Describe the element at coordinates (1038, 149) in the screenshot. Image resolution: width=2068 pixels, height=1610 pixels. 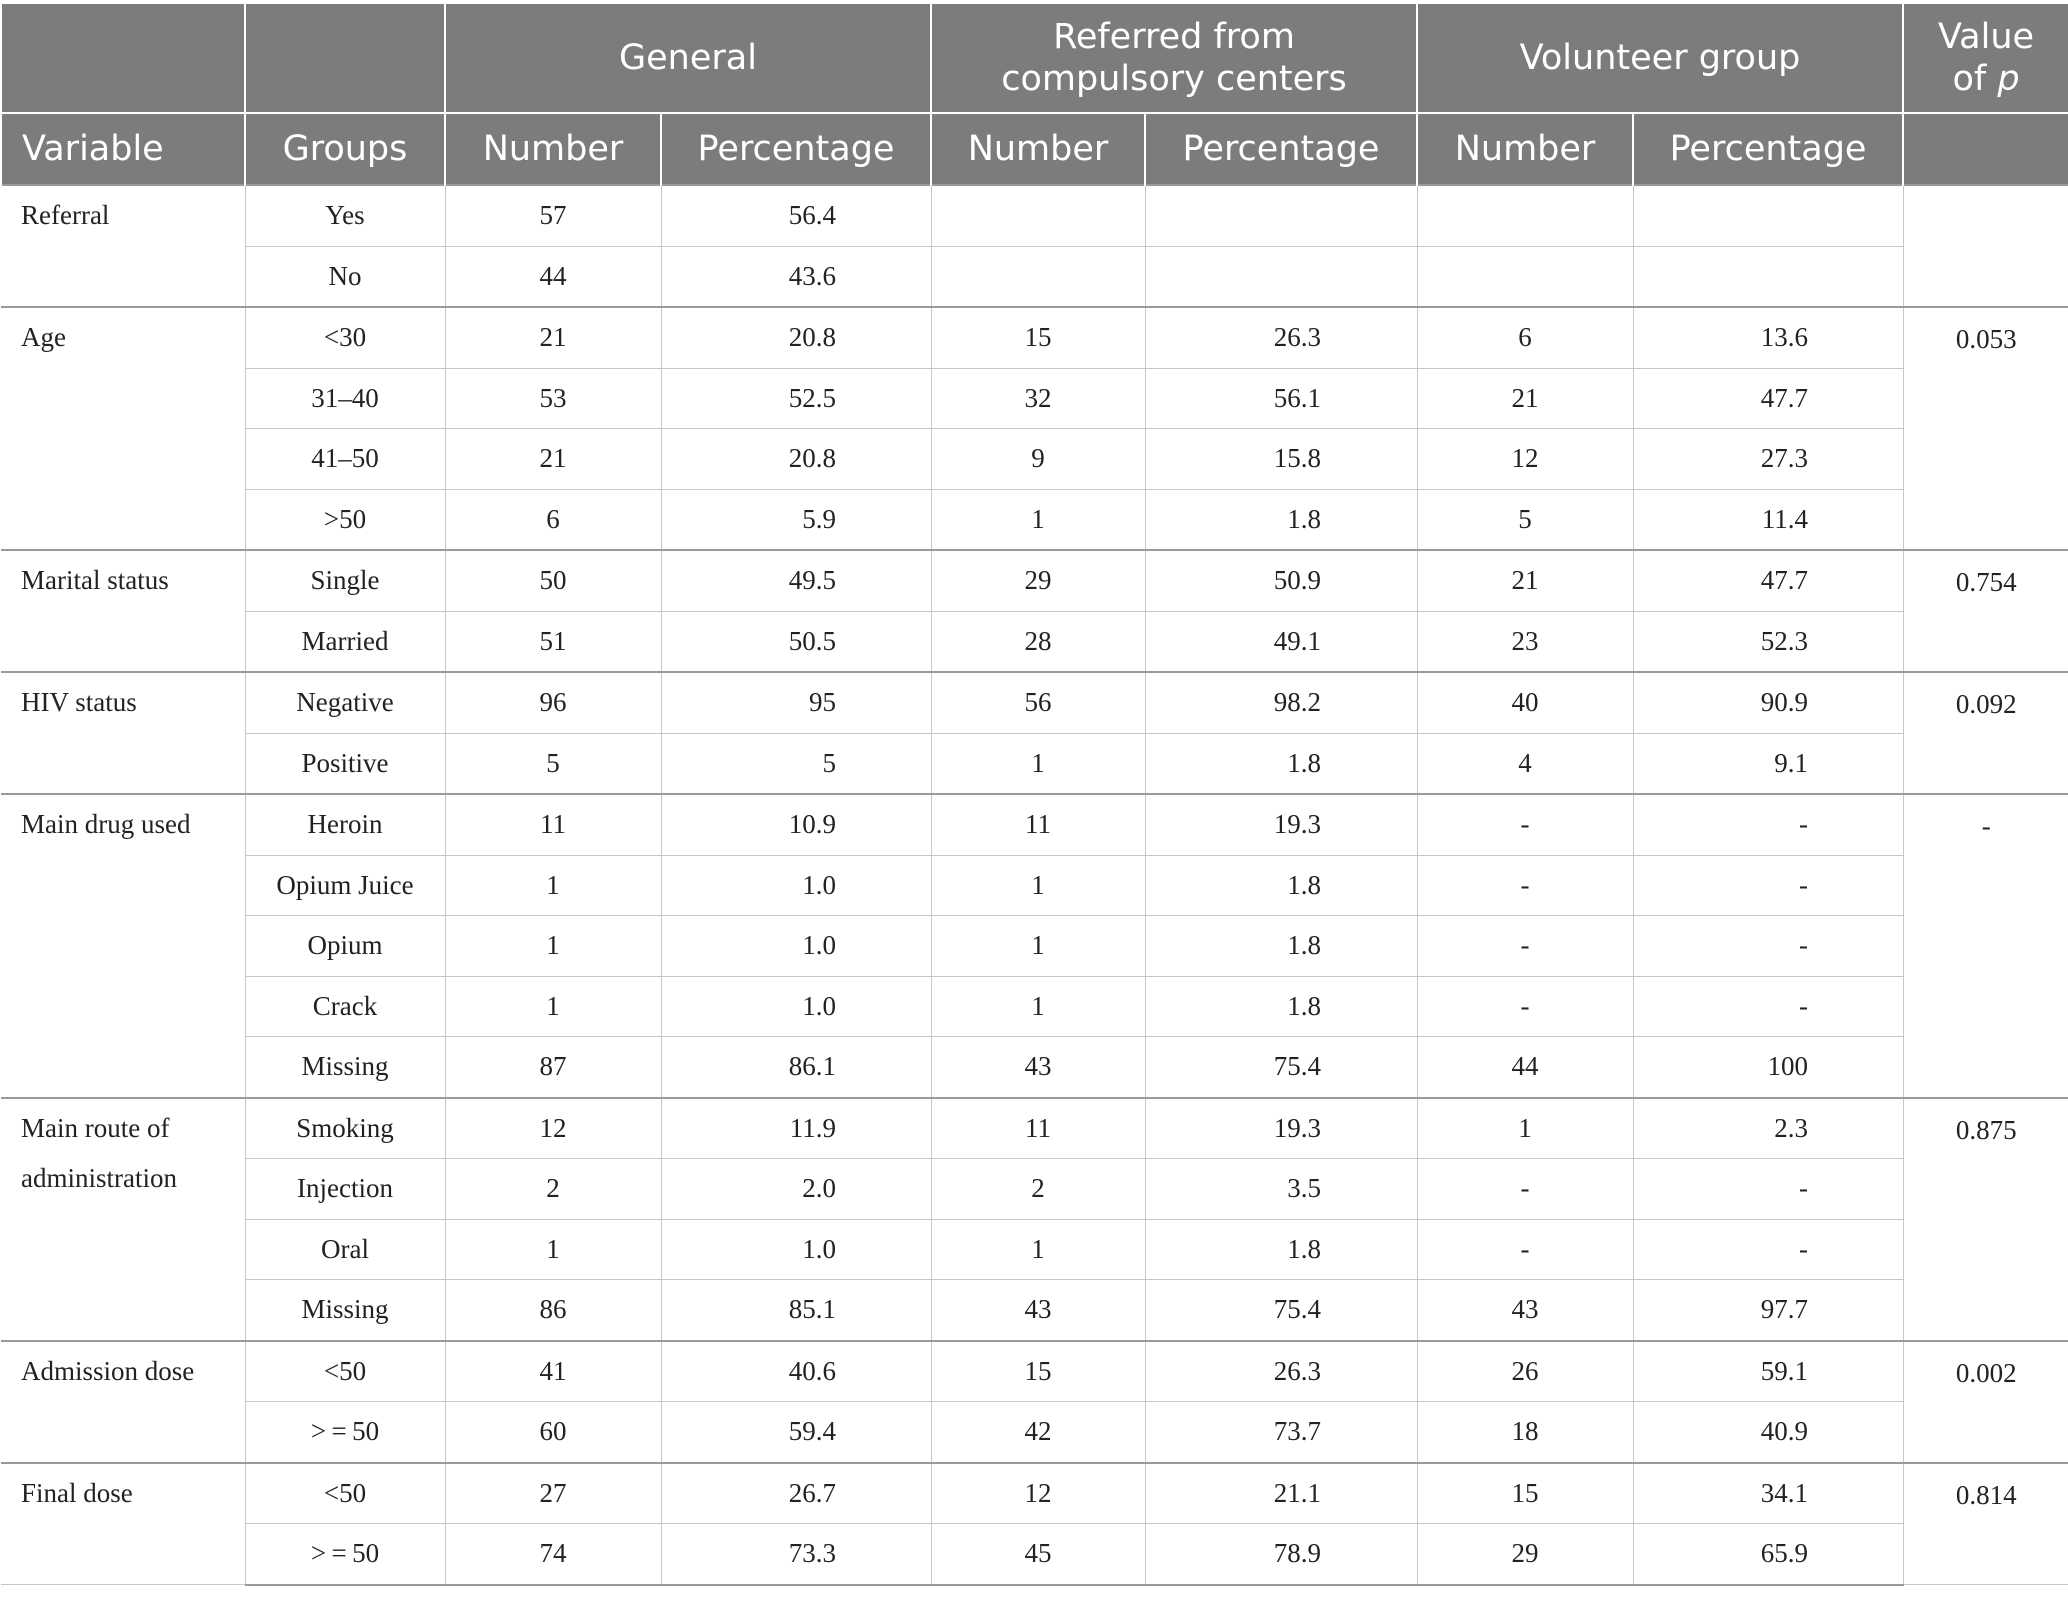
I see `col-header-referred-number: Number` at that location.